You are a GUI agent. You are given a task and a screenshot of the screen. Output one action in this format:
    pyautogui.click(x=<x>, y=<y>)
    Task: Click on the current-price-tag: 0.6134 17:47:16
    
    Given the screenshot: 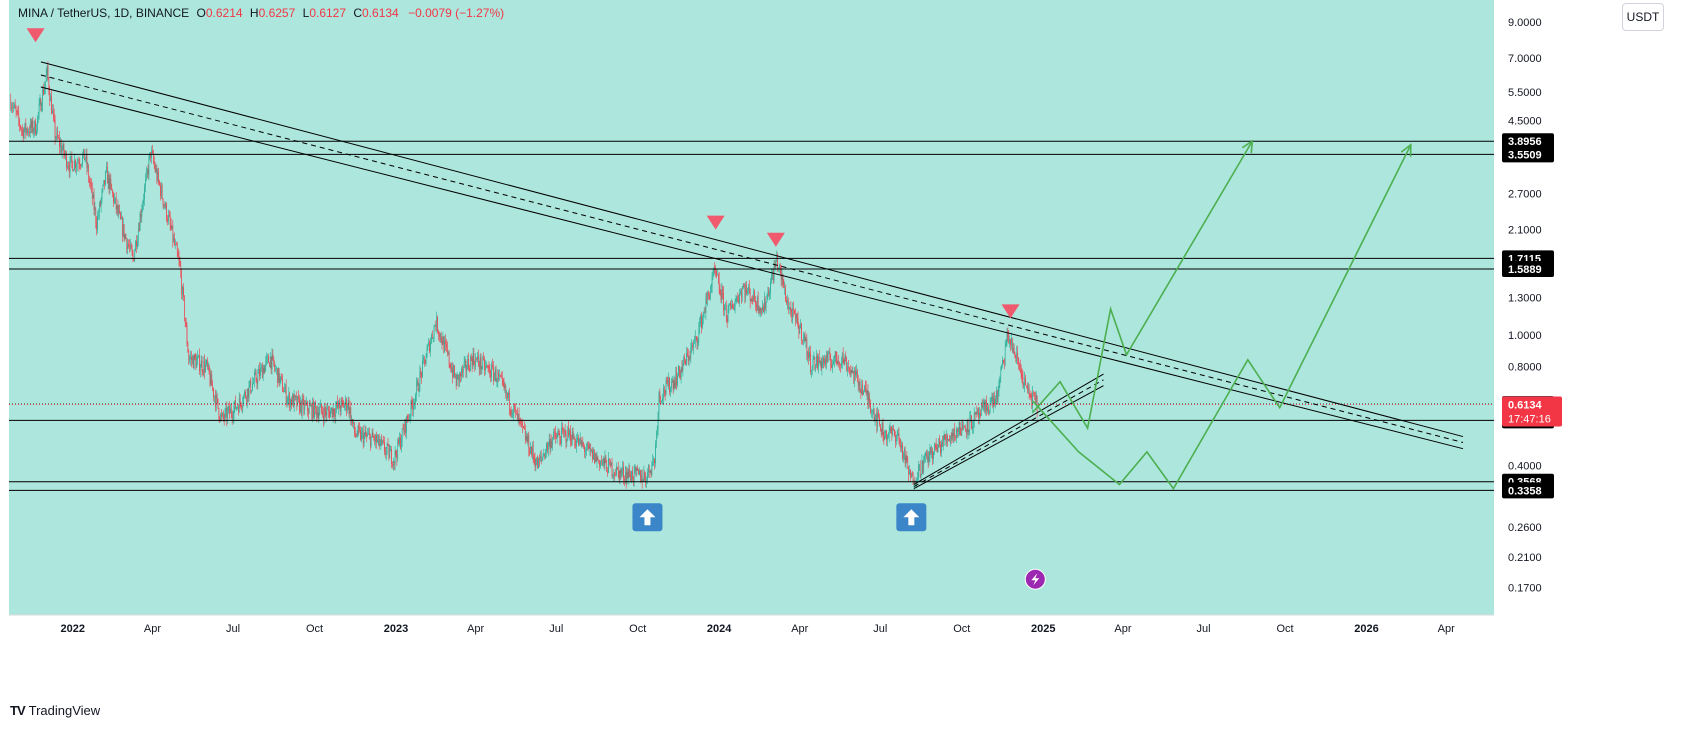 What is the action you would take?
    pyautogui.click(x=1532, y=411)
    